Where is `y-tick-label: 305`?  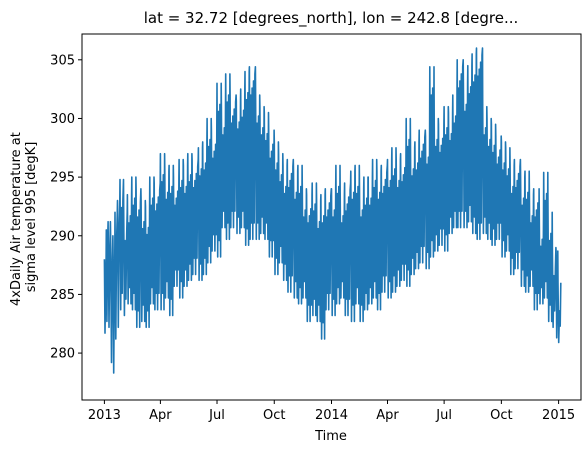
y-tick-label: 305 is located at coordinates (62, 60).